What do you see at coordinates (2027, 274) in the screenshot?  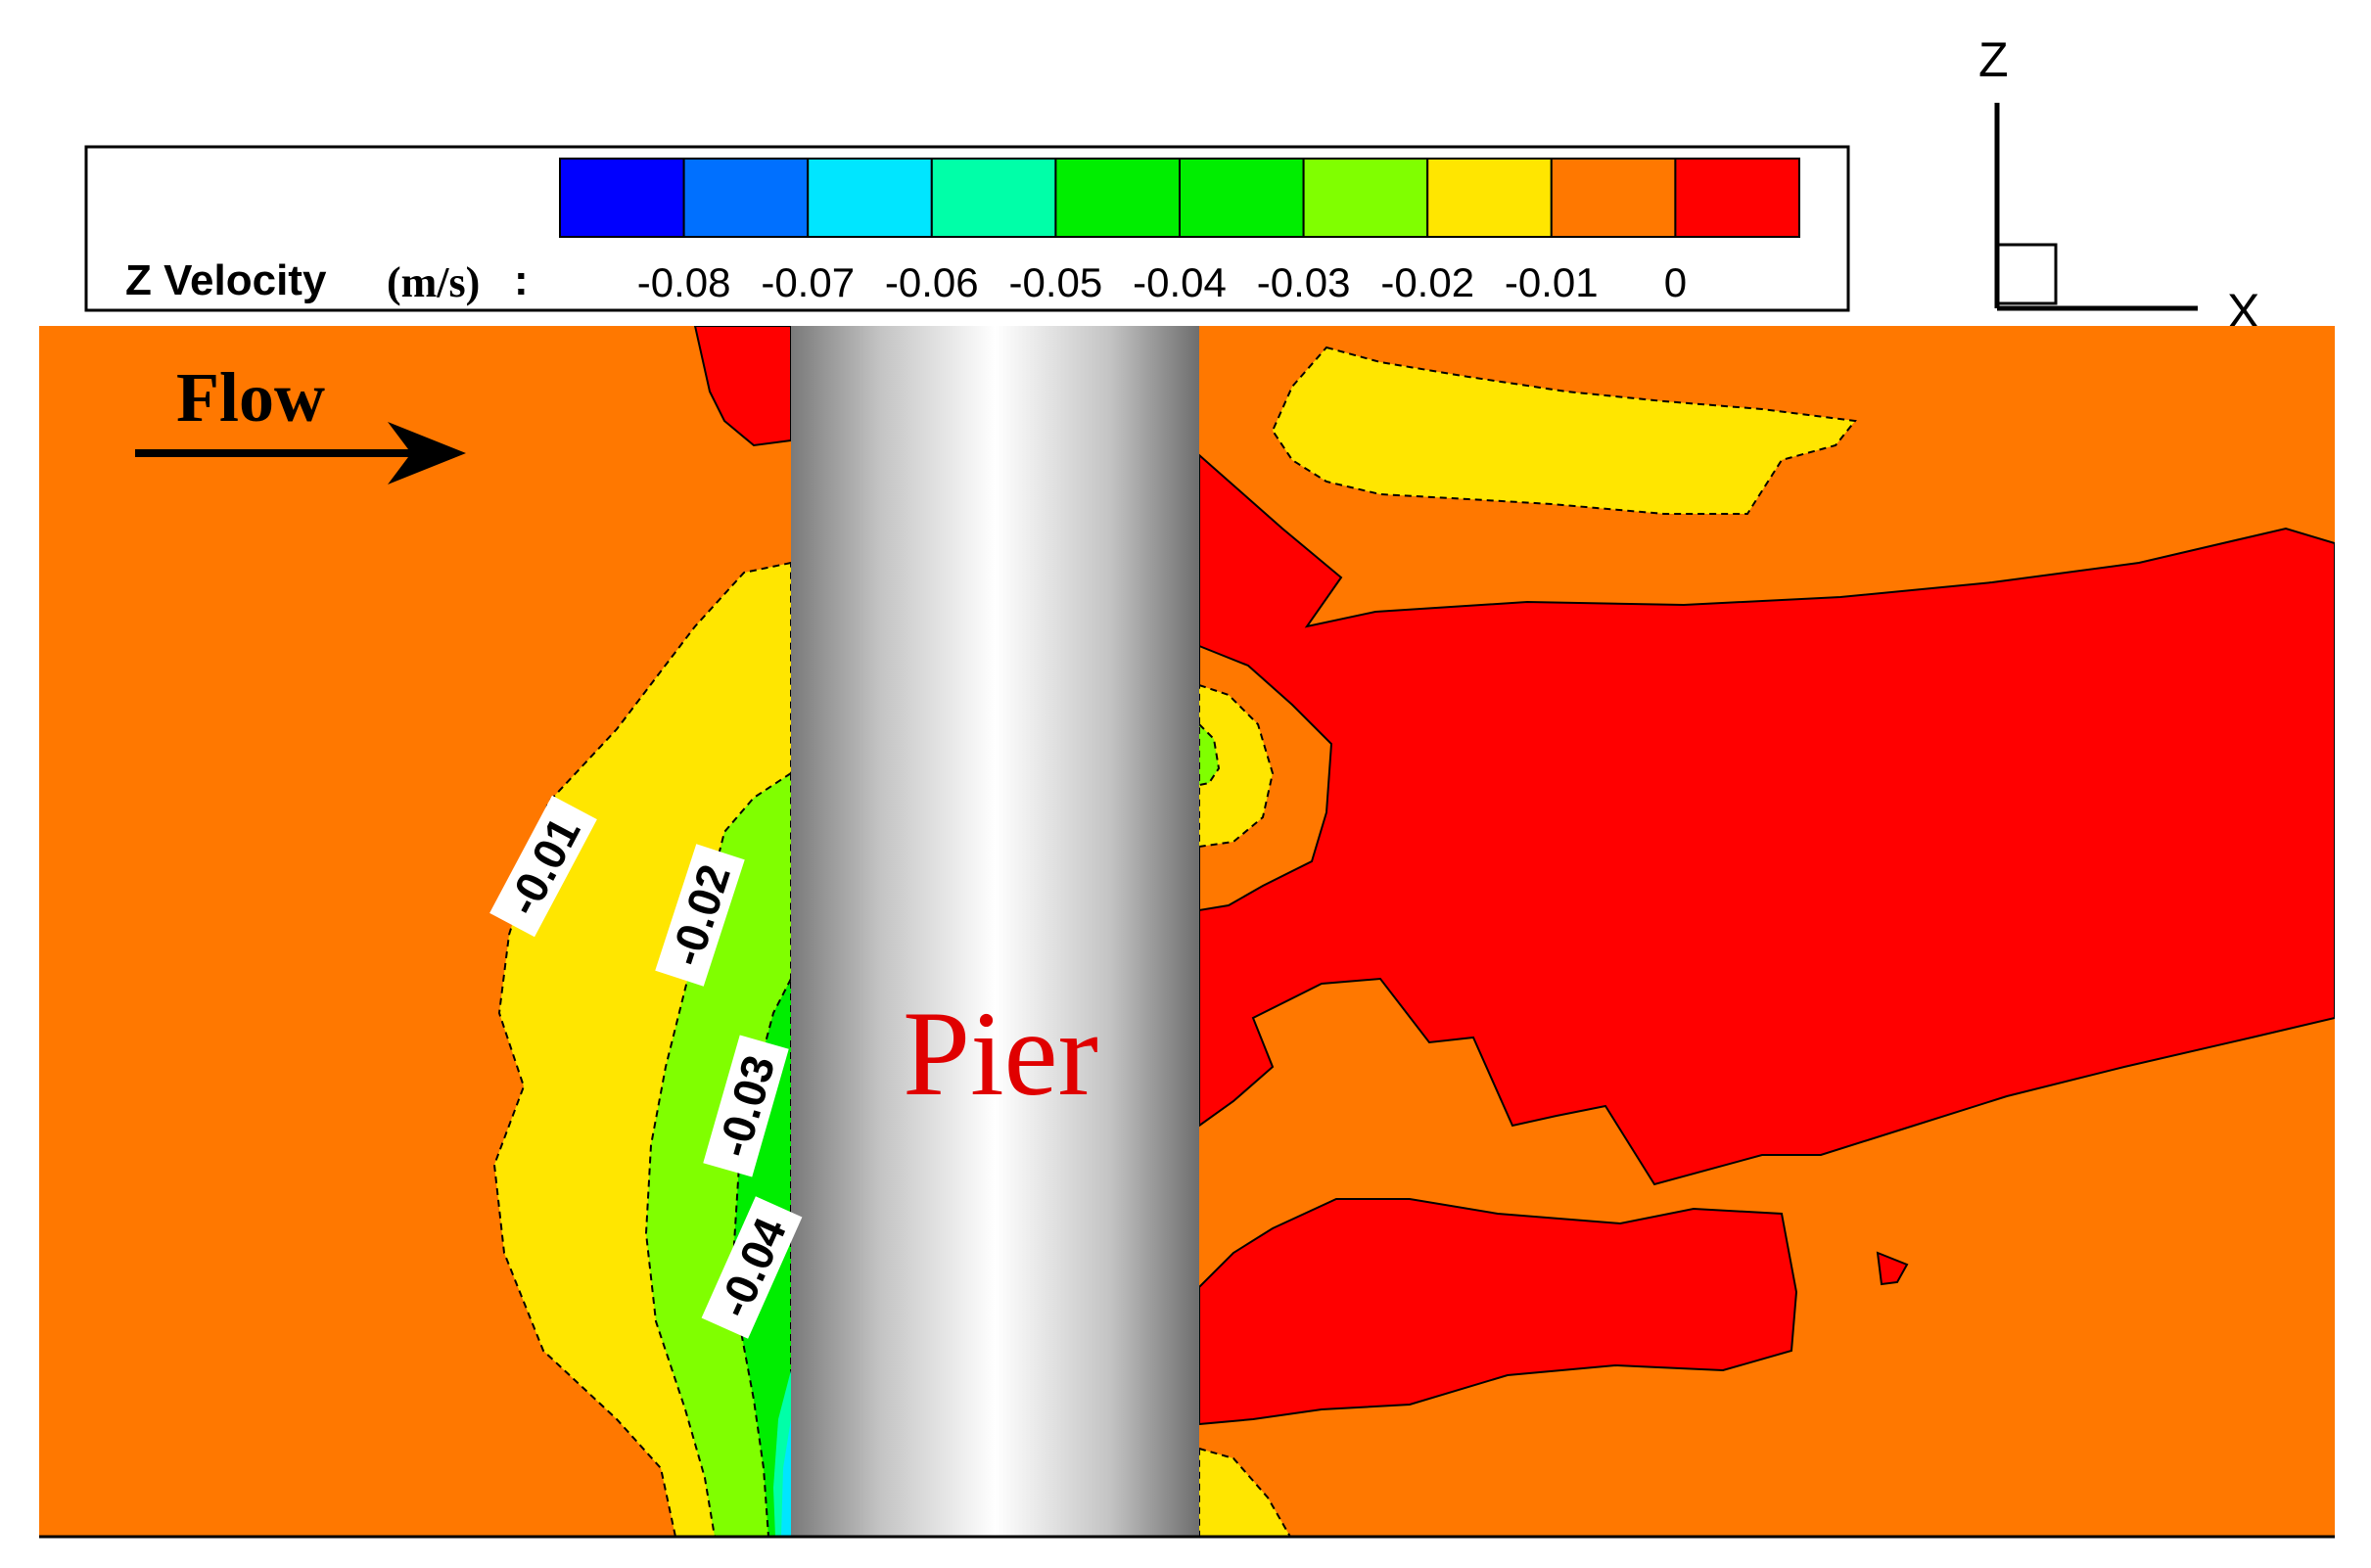 I see `axis-corner-box` at bounding box center [2027, 274].